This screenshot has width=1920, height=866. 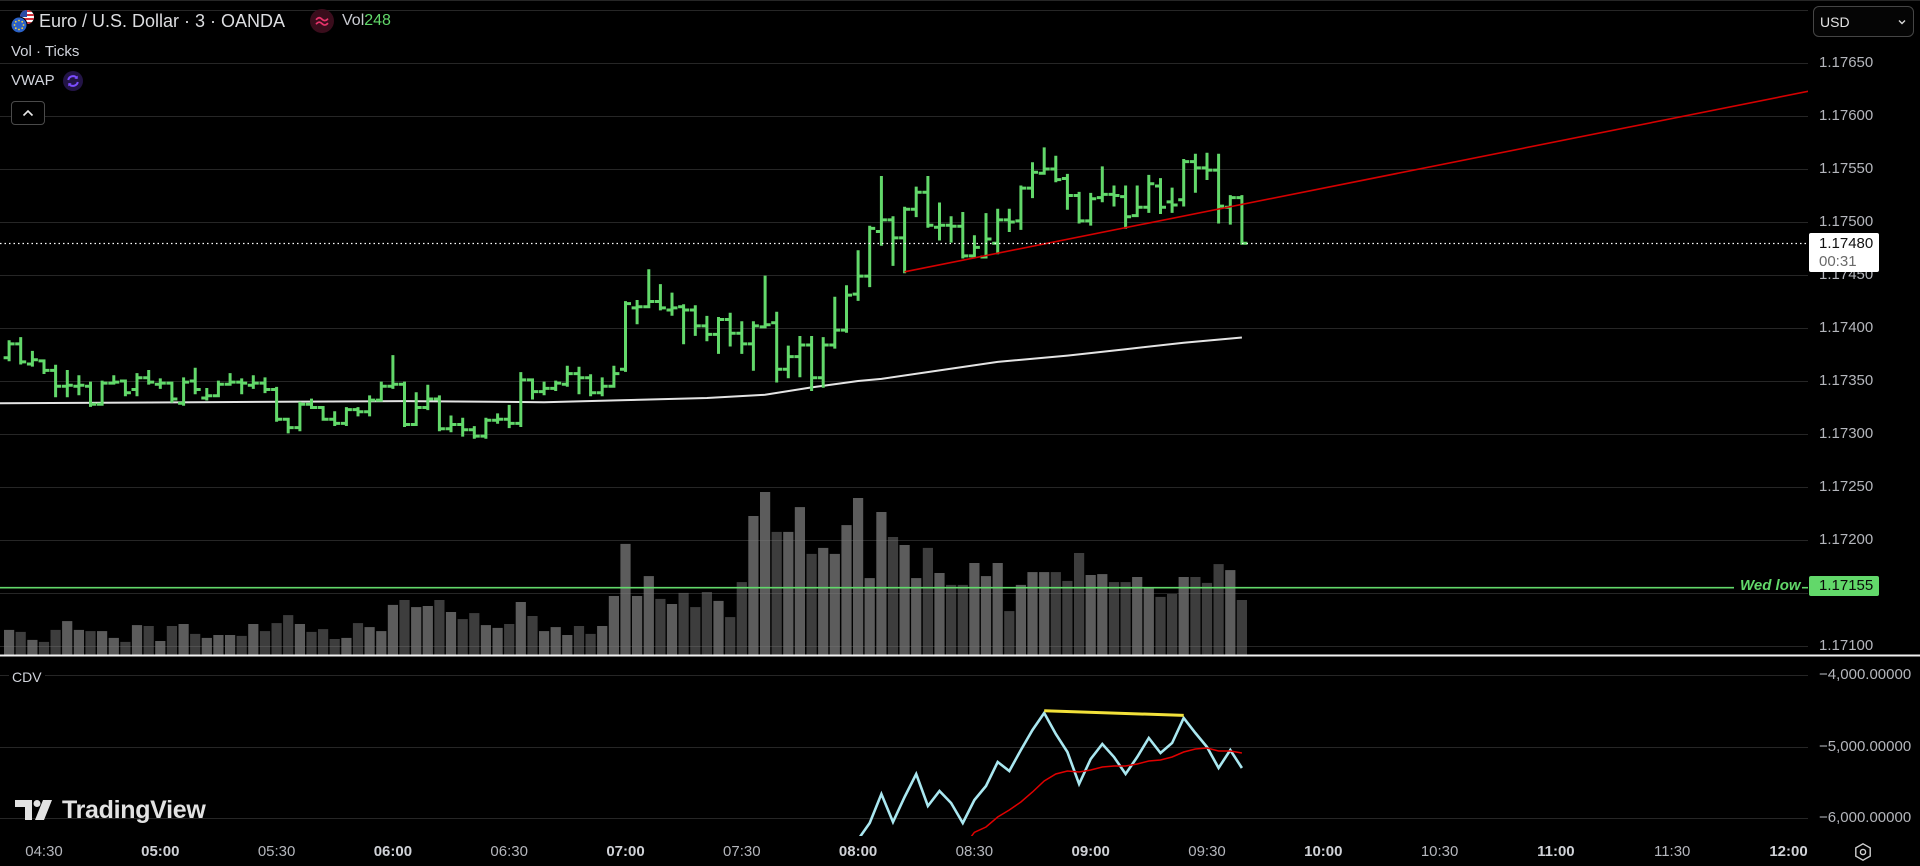 What do you see at coordinates (73, 81) in the screenshot?
I see `refresh-icon` at bounding box center [73, 81].